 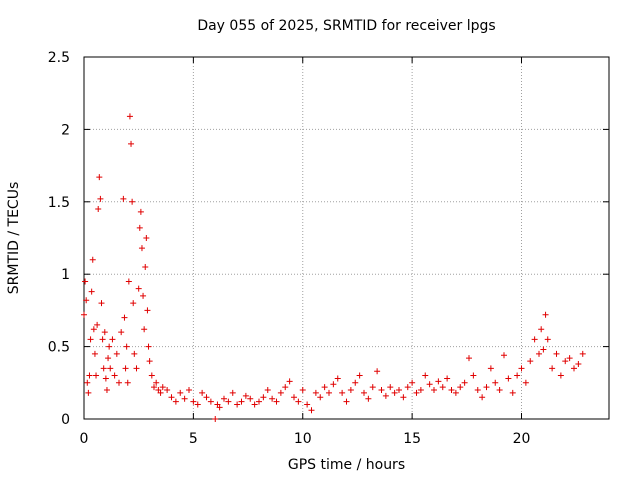 What do you see at coordinates (65, 275) in the screenshot?
I see `y-tick-label: 1` at bounding box center [65, 275].